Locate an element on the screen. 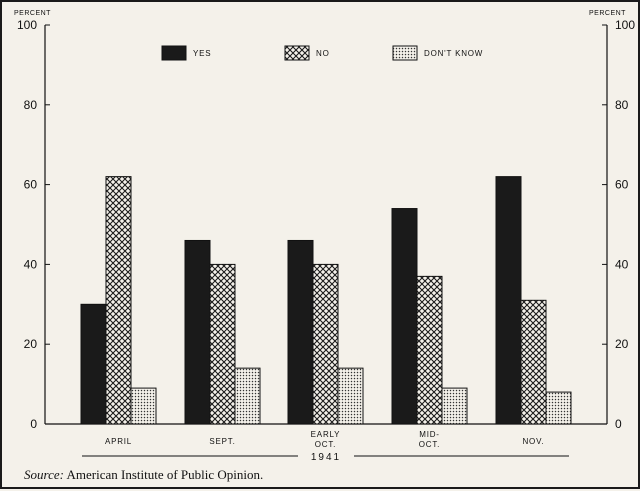 This screenshot has width=640, height=491. legend-label-0: YES is located at coordinates (202, 53).